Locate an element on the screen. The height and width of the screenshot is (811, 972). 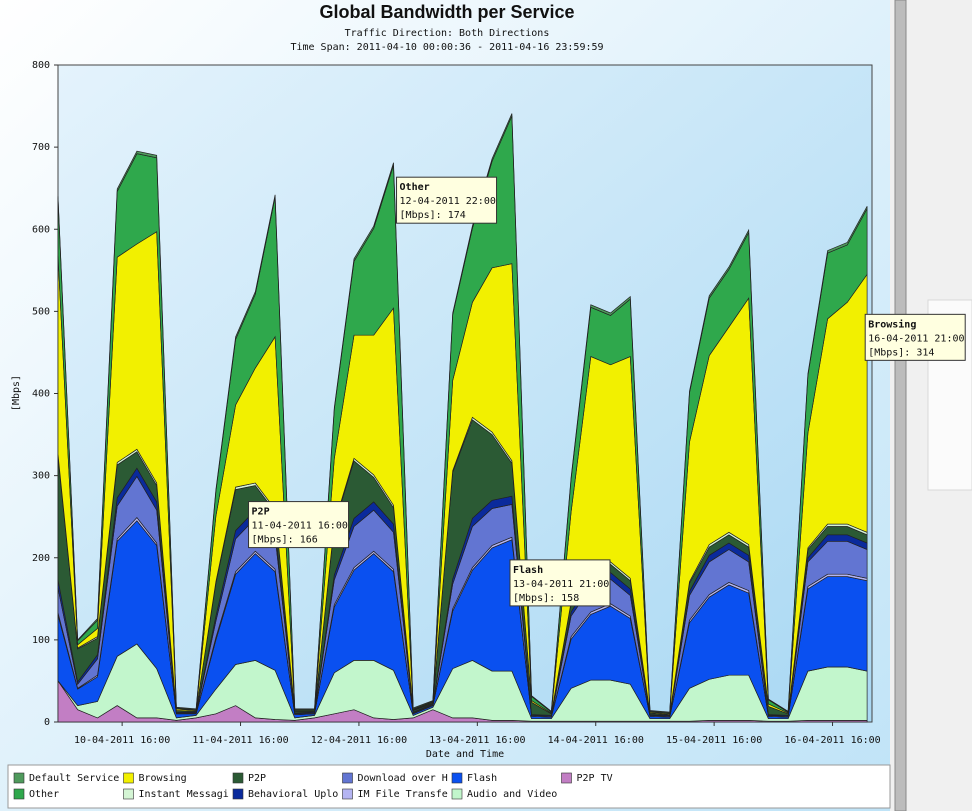
legend-label: Default Service is located at coordinates (74, 778).